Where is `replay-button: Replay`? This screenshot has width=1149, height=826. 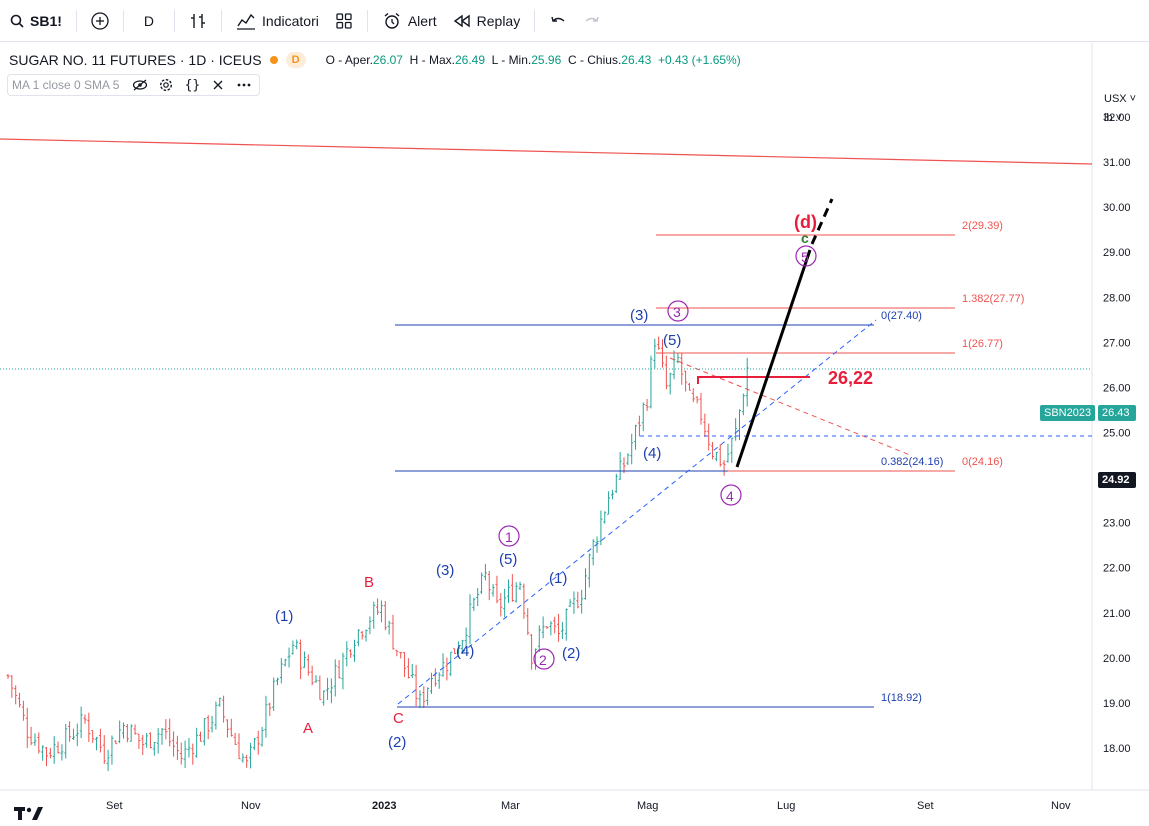 replay-button: Replay is located at coordinates (487, 21).